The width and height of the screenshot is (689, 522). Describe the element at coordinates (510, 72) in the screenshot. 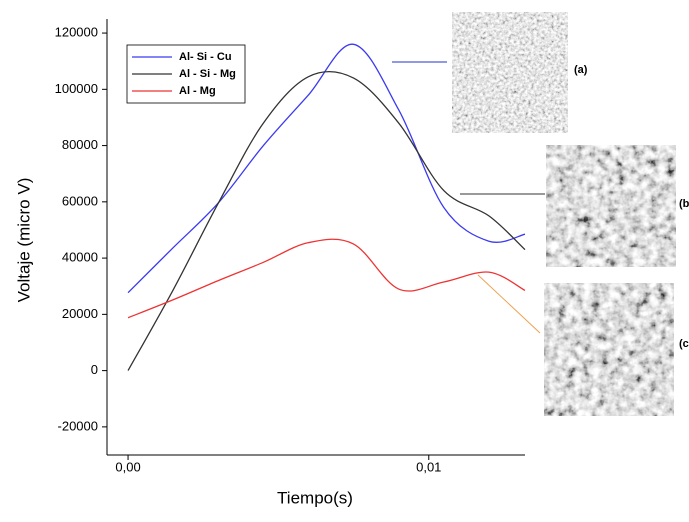

I see `micrograph-a` at that location.